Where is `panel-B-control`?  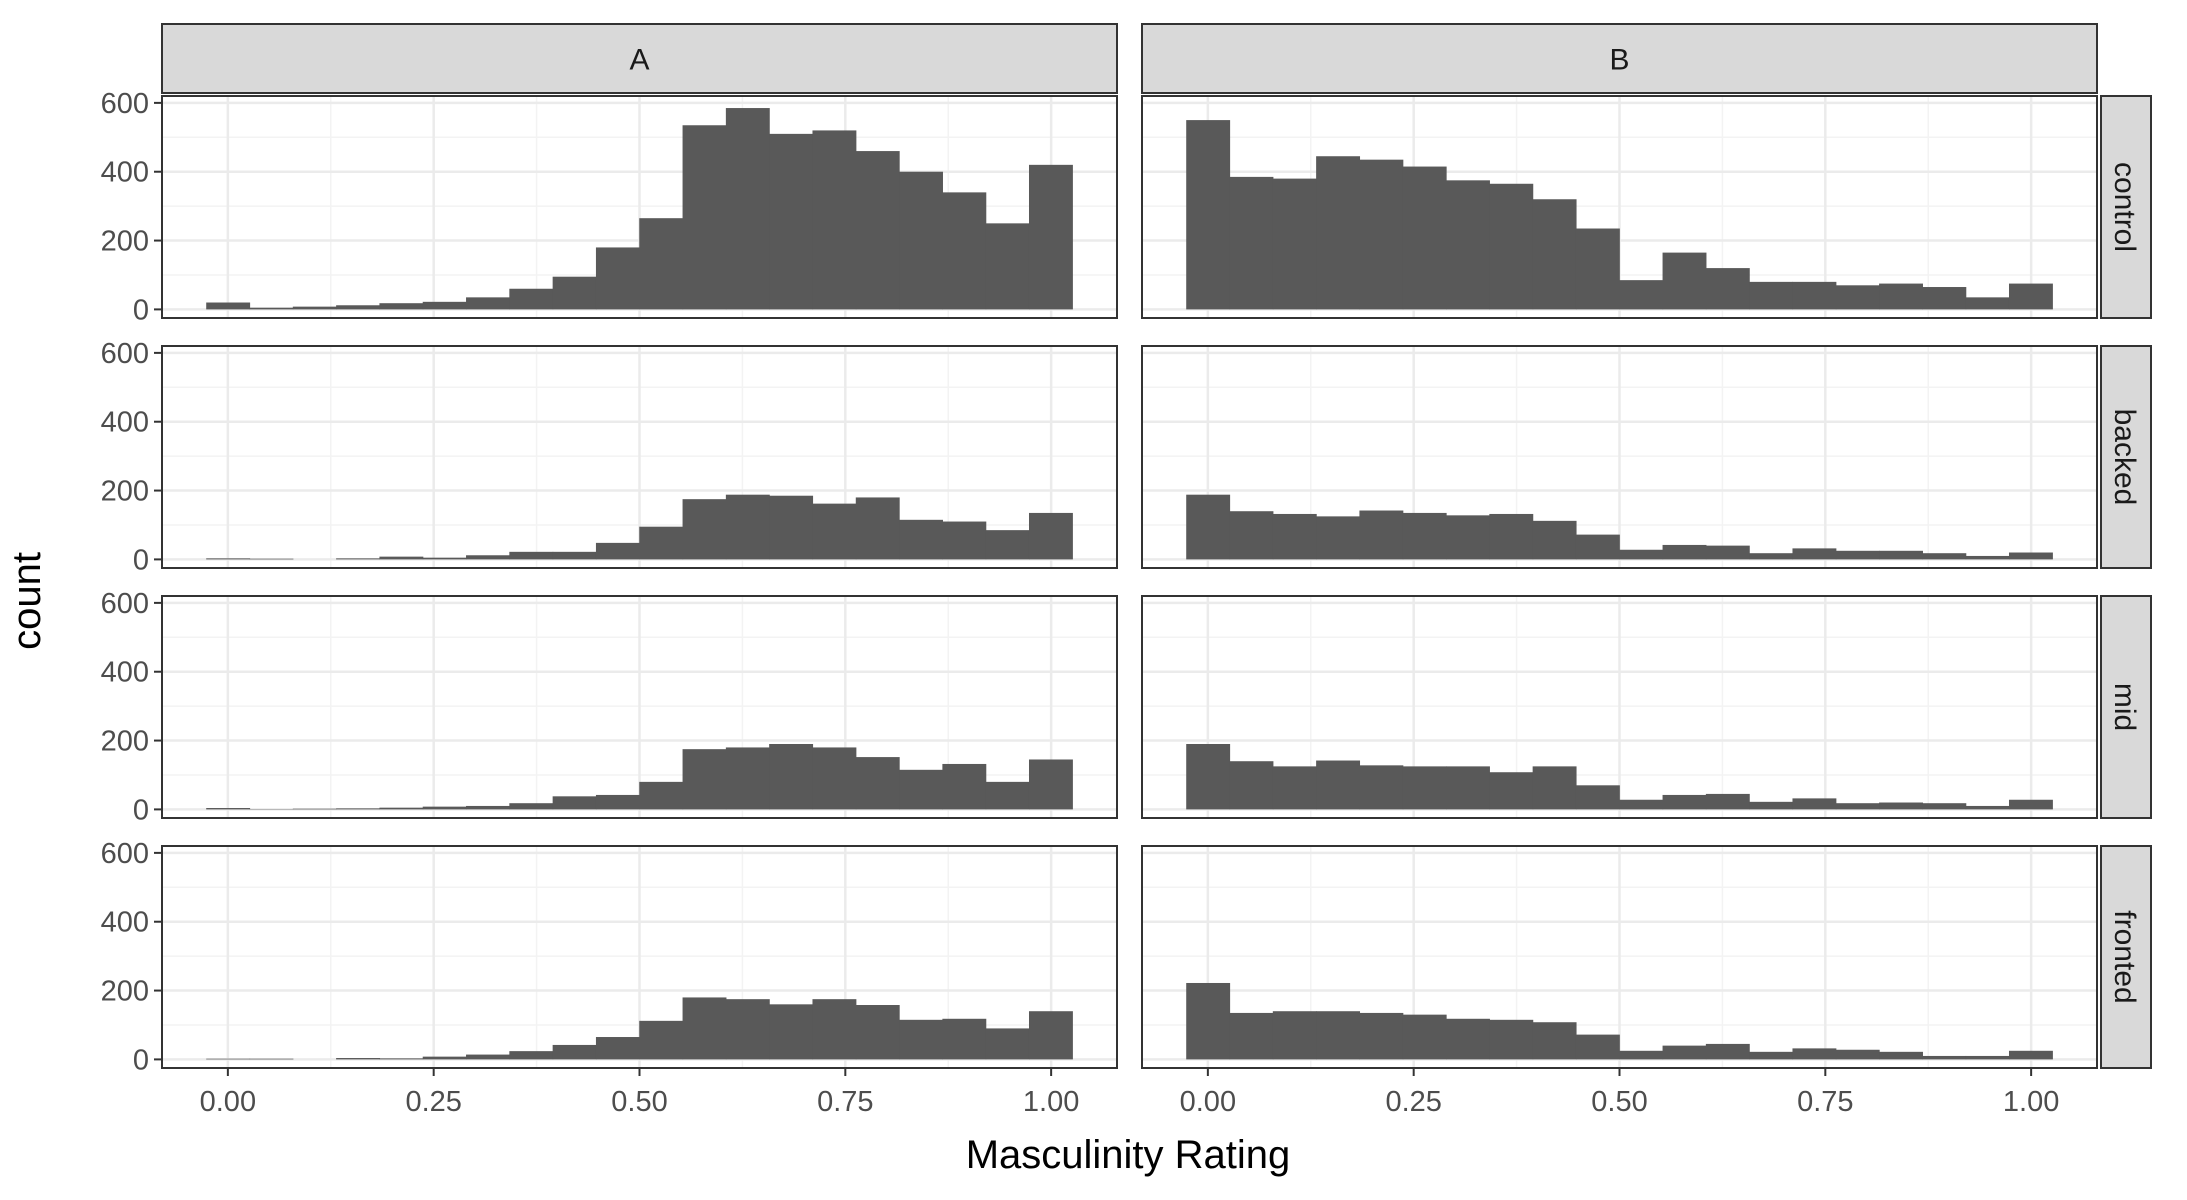
panel-B-control is located at coordinates (1619, 207).